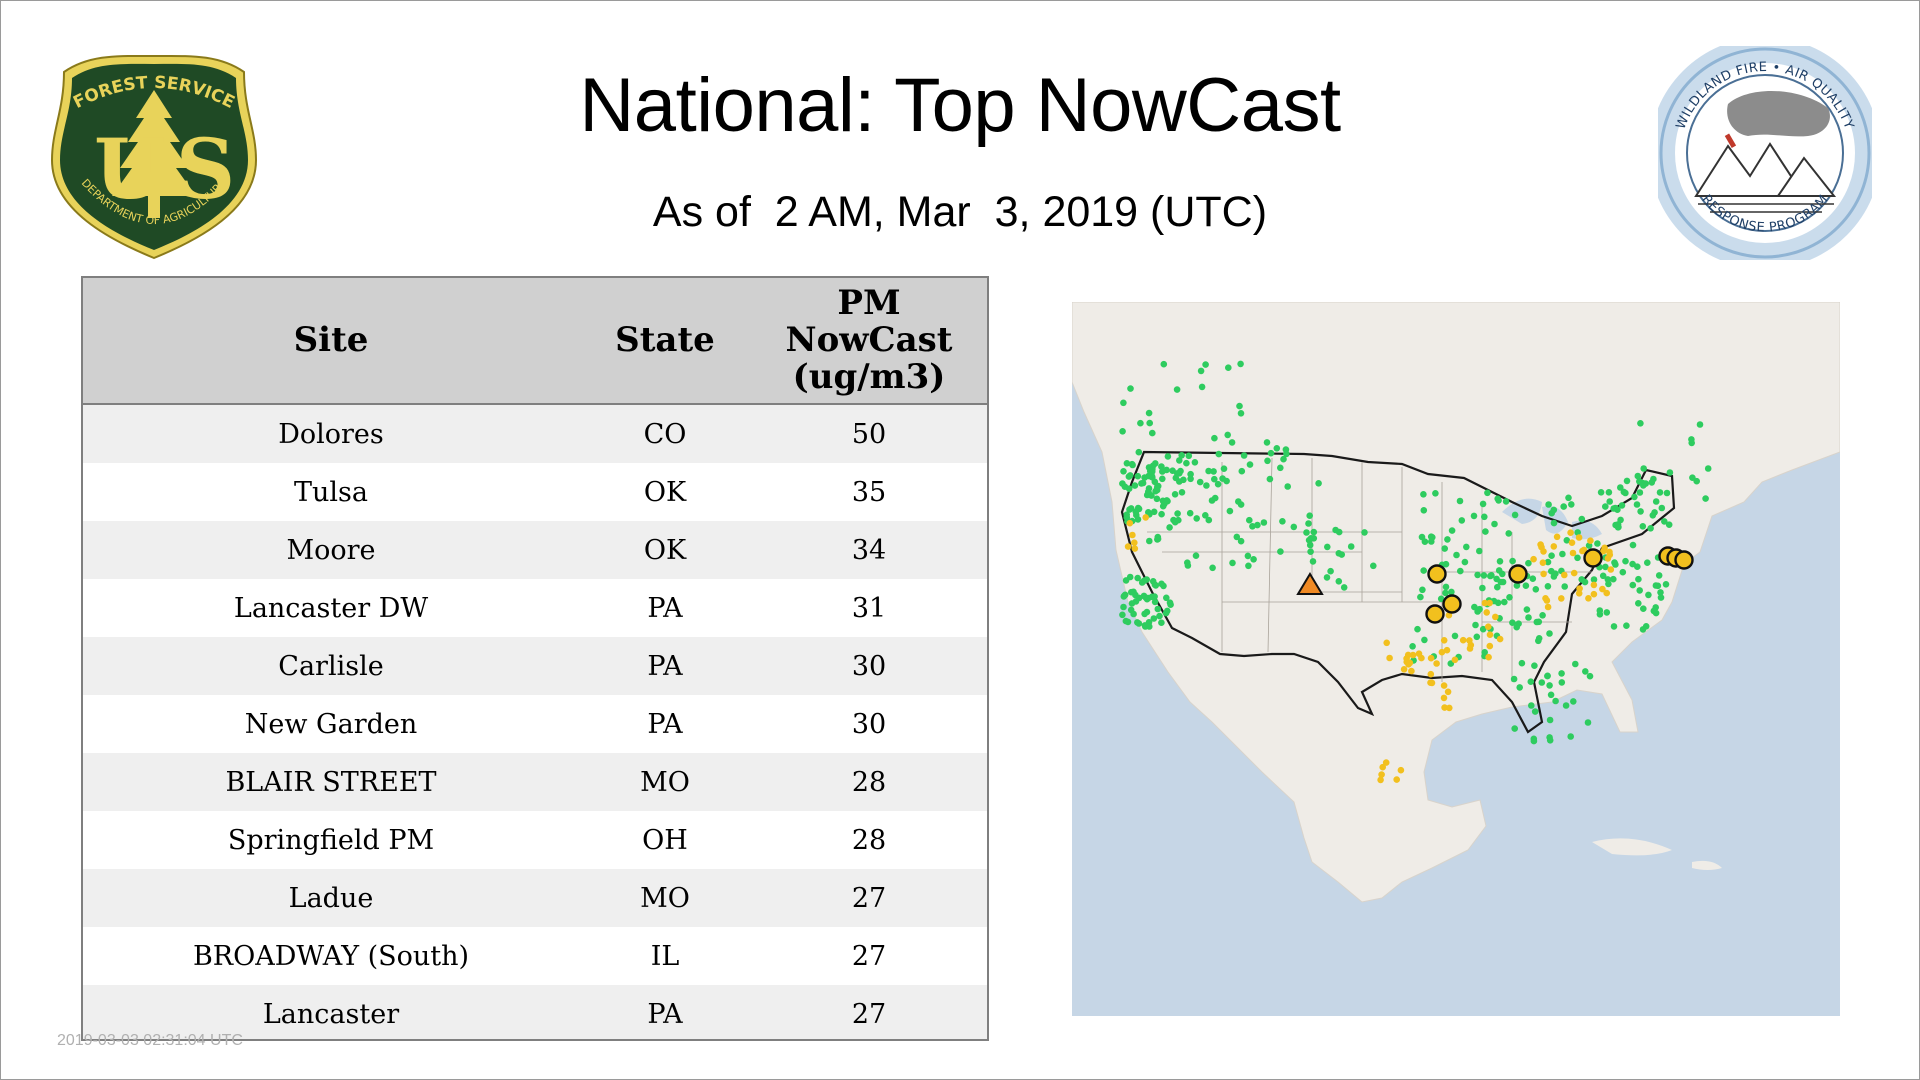  Describe the element at coordinates (535, 724) in the screenshot. I see `table-row: New Garden PA 30` at that location.